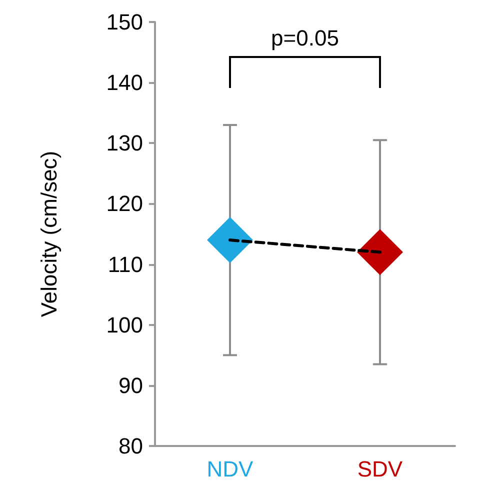 Image resolution: width=485 pixels, height=482 pixels. I want to click on y-tick-label: 110, so click(125, 264).